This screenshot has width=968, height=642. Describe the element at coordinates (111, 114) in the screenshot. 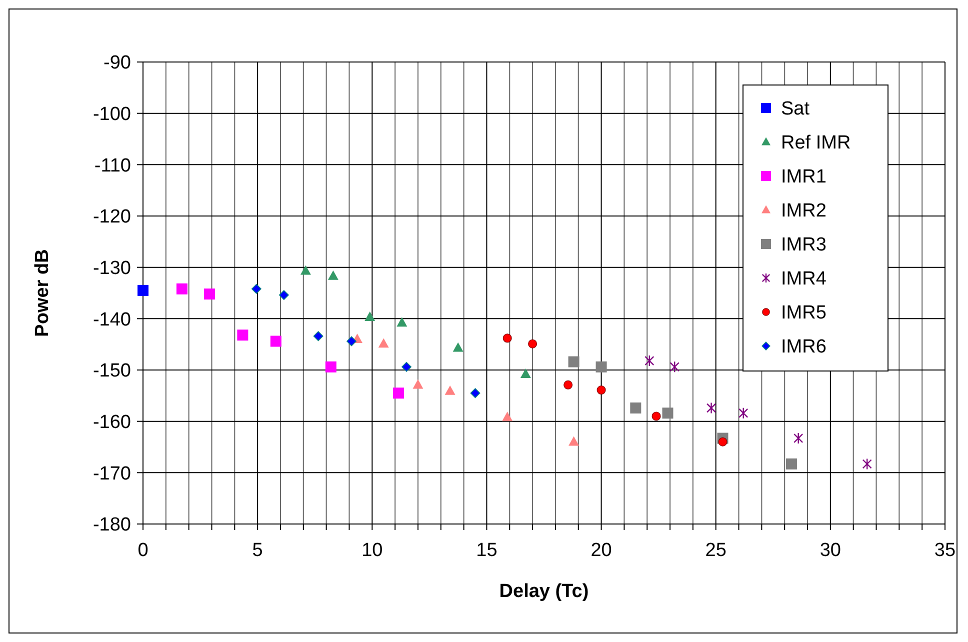

I see `y-tick-label: -100` at that location.